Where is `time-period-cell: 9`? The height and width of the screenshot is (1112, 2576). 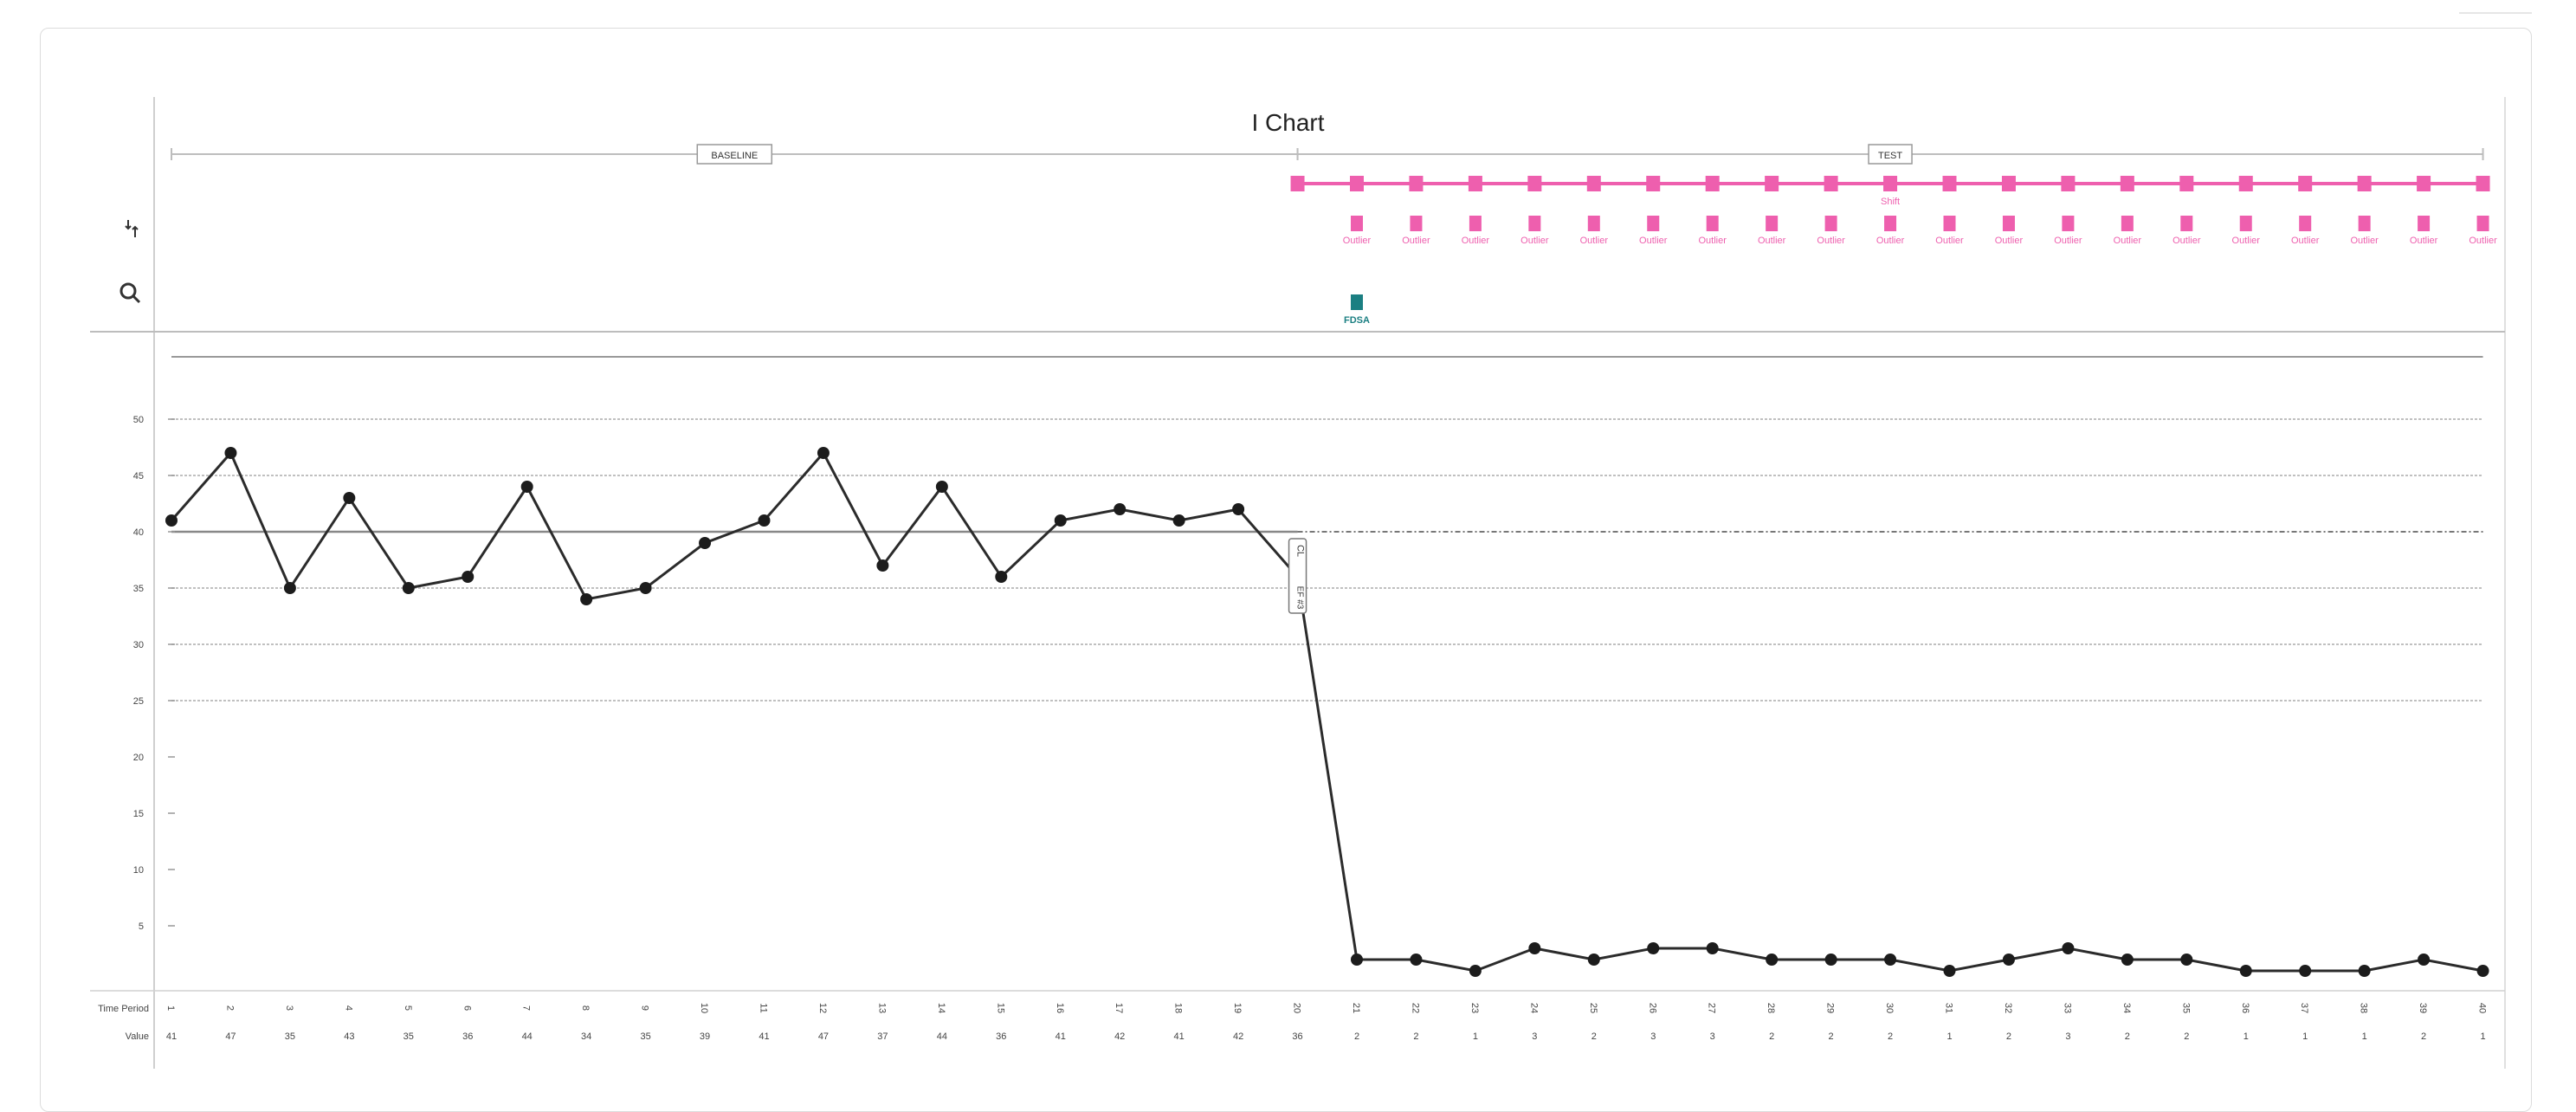 time-period-cell: 9 is located at coordinates (645, 1008).